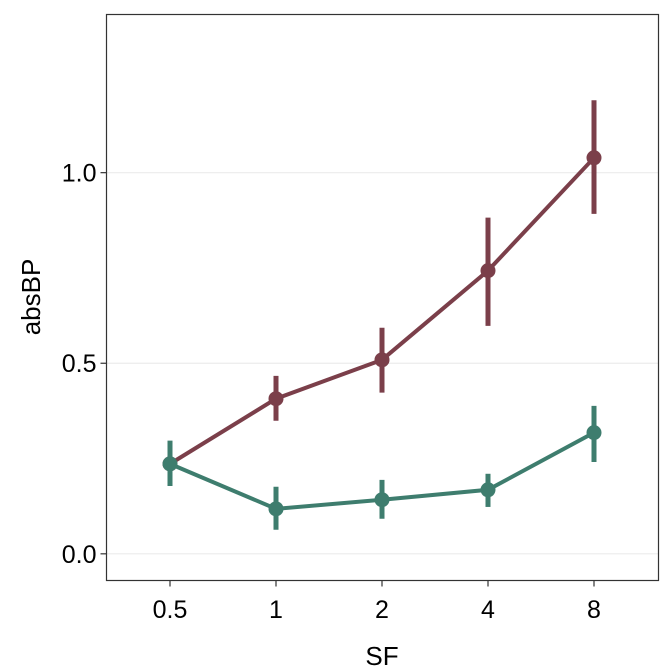  Describe the element at coordinates (594, 610) in the screenshot. I see `x-tick-label: 8` at that location.